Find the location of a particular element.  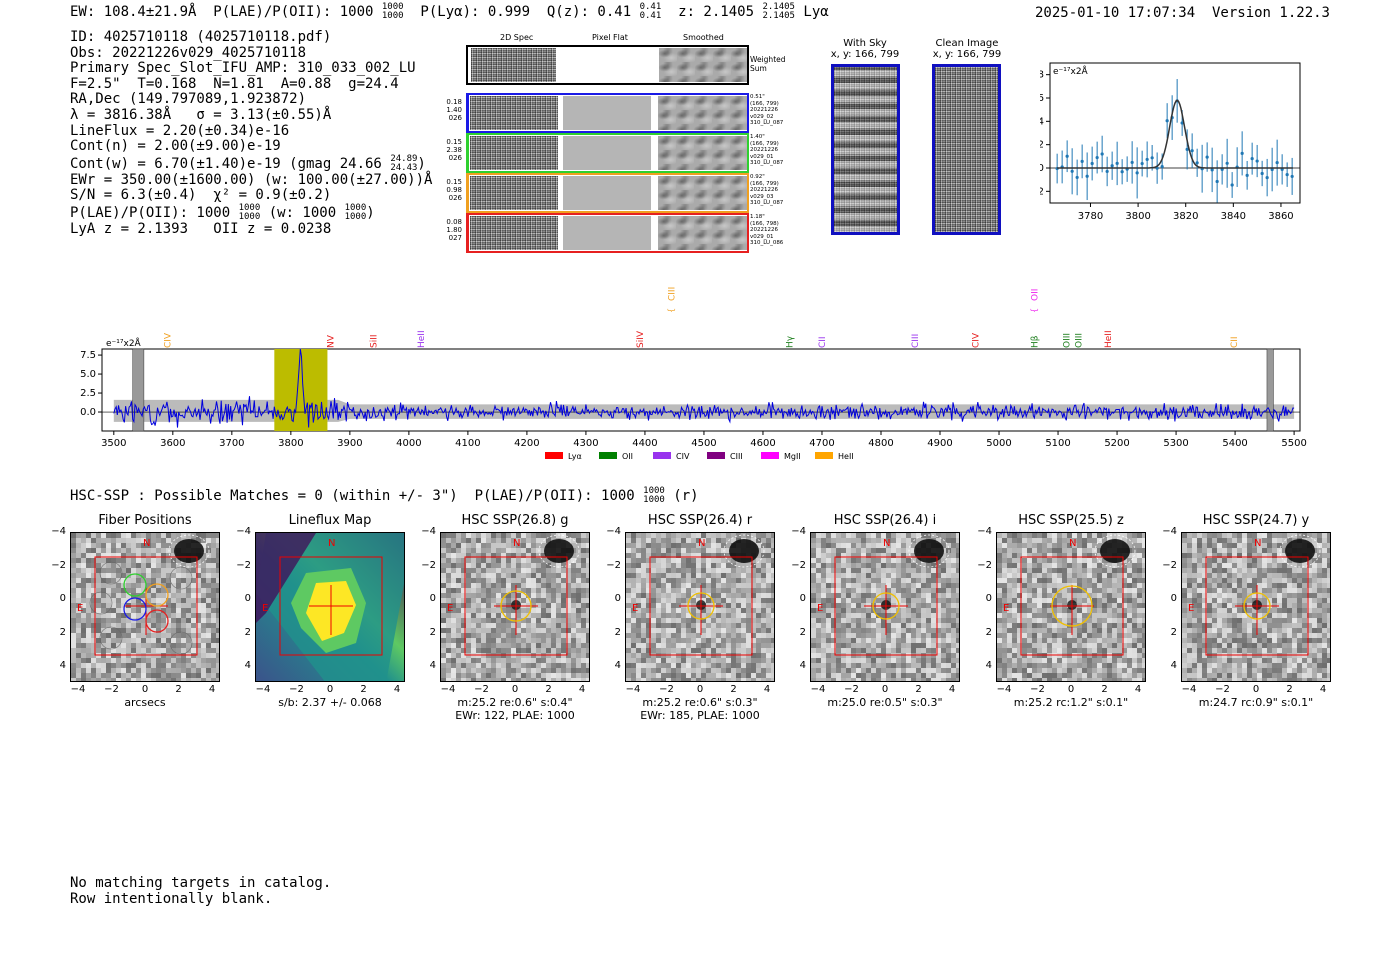

zoom-ytick-label: 8 is located at coordinates (1042, 75).